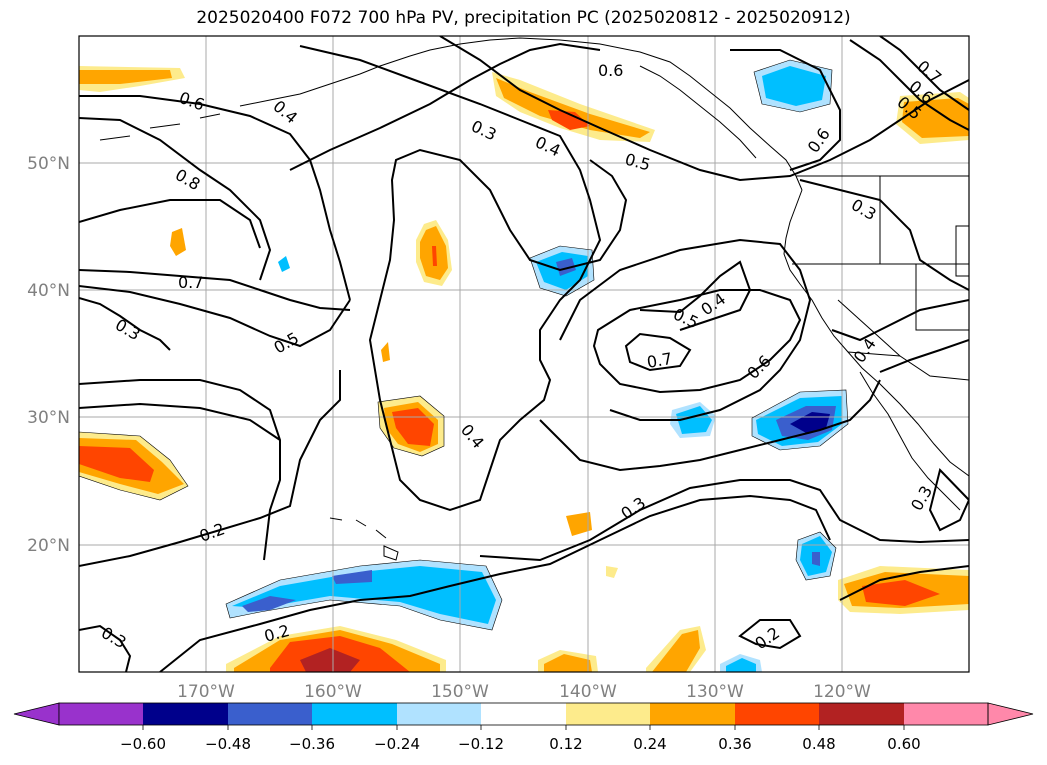 Image resolution: width=1047 pixels, height=765 pixels. Describe the element at coordinates (842, 692) in the screenshot. I see `lon-label-120w: 120°W` at that location.